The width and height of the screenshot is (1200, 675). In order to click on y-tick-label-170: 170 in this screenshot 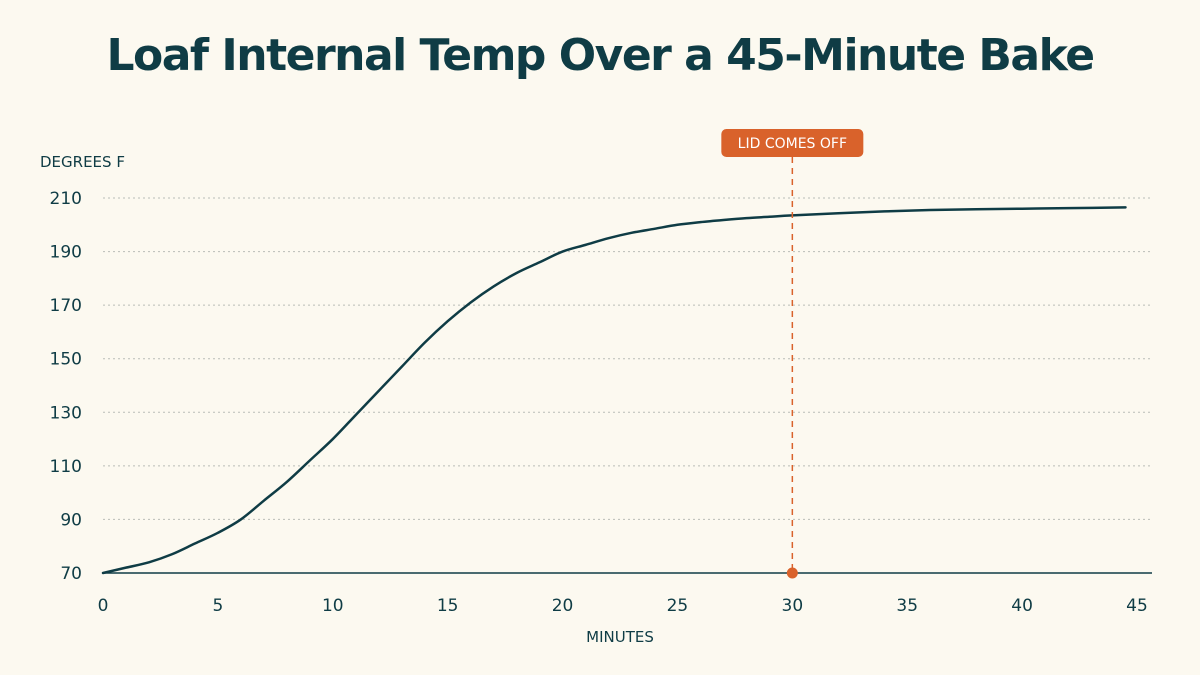, I will do `click(66, 306)`.